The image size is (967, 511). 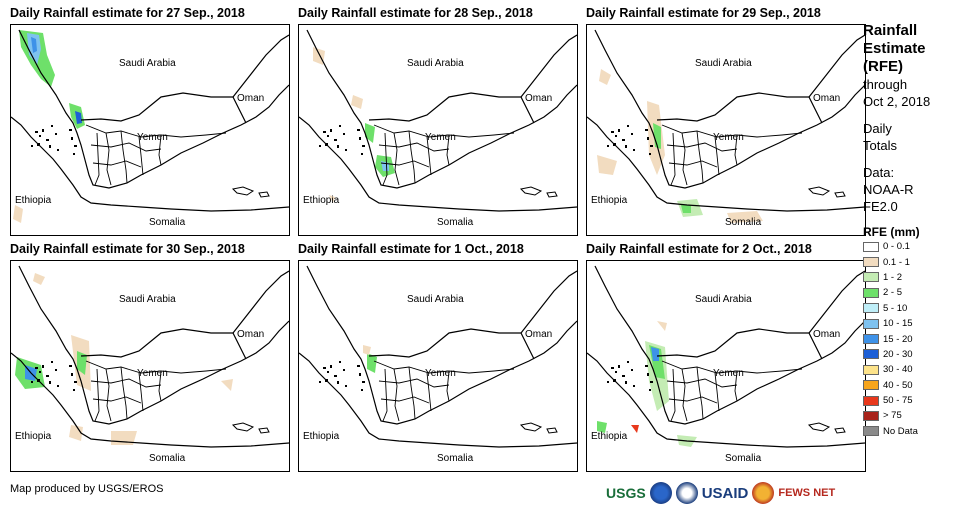 I want to click on legend-item: 50 - 75, so click(x=913, y=400).